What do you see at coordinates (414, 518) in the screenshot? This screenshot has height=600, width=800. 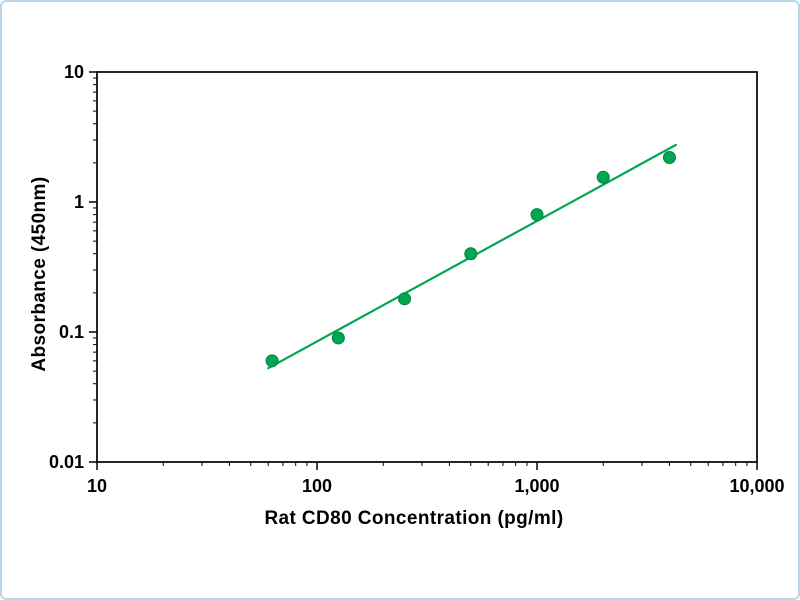 I see `x-axis-label: Rat CD80 Concentration (pg/ml)` at bounding box center [414, 518].